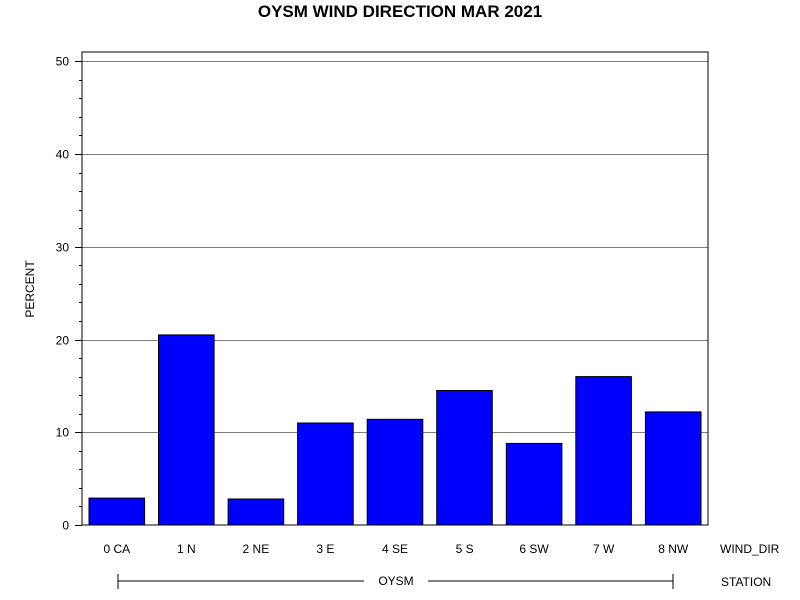 The height and width of the screenshot is (600, 800). What do you see at coordinates (116, 549) in the screenshot?
I see `x-category-label: 0 CA` at bounding box center [116, 549].